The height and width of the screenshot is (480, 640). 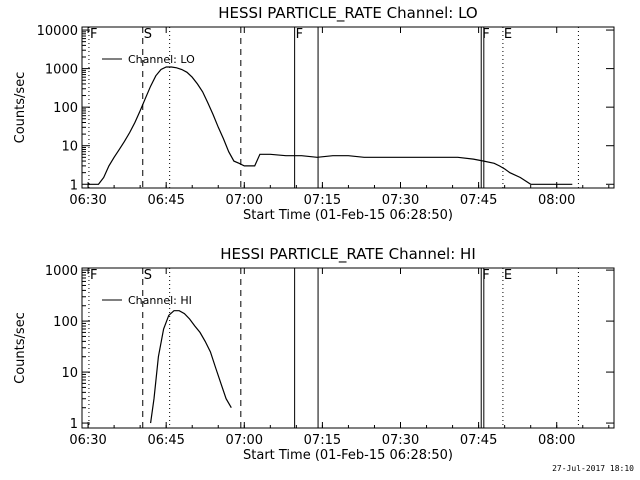 What do you see at coordinates (160, 300) in the screenshot?
I see `legend-entry: Channel: HI` at bounding box center [160, 300].